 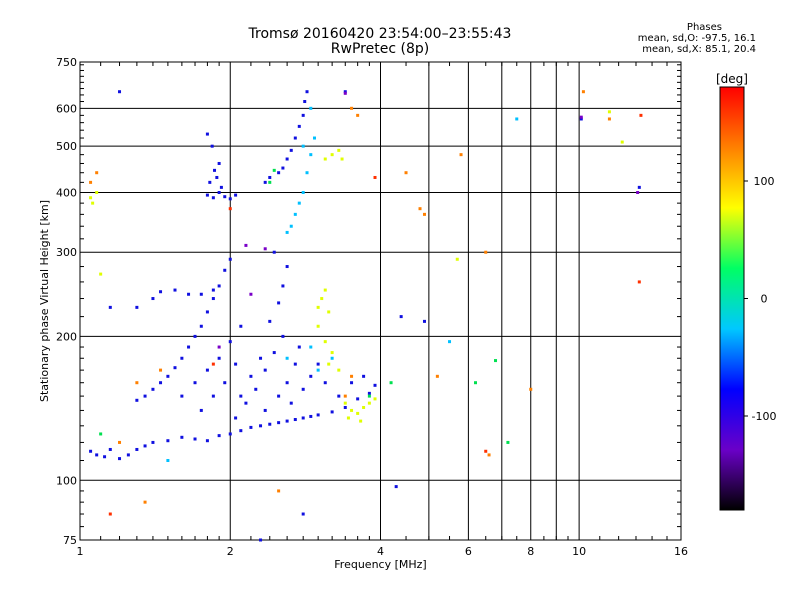 I want to click on phase-stats-heading: Phases, so click(x=704, y=27).